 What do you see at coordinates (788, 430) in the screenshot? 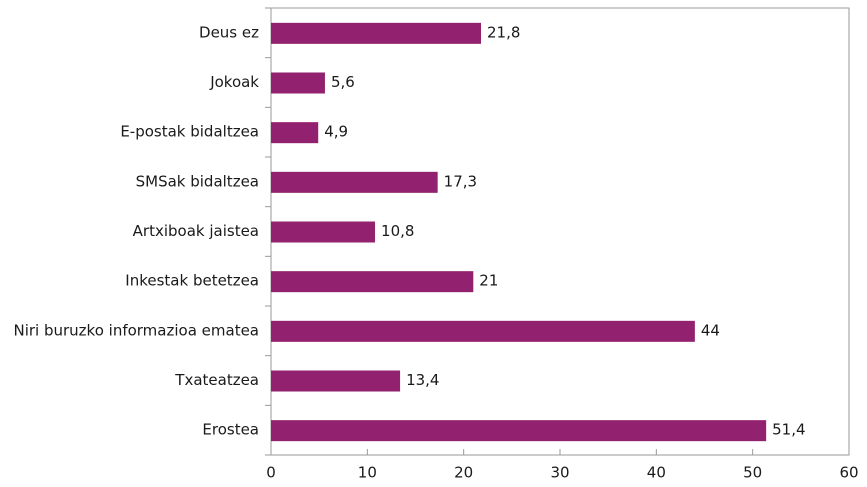
I see `value-label: 51,4` at bounding box center [788, 430].